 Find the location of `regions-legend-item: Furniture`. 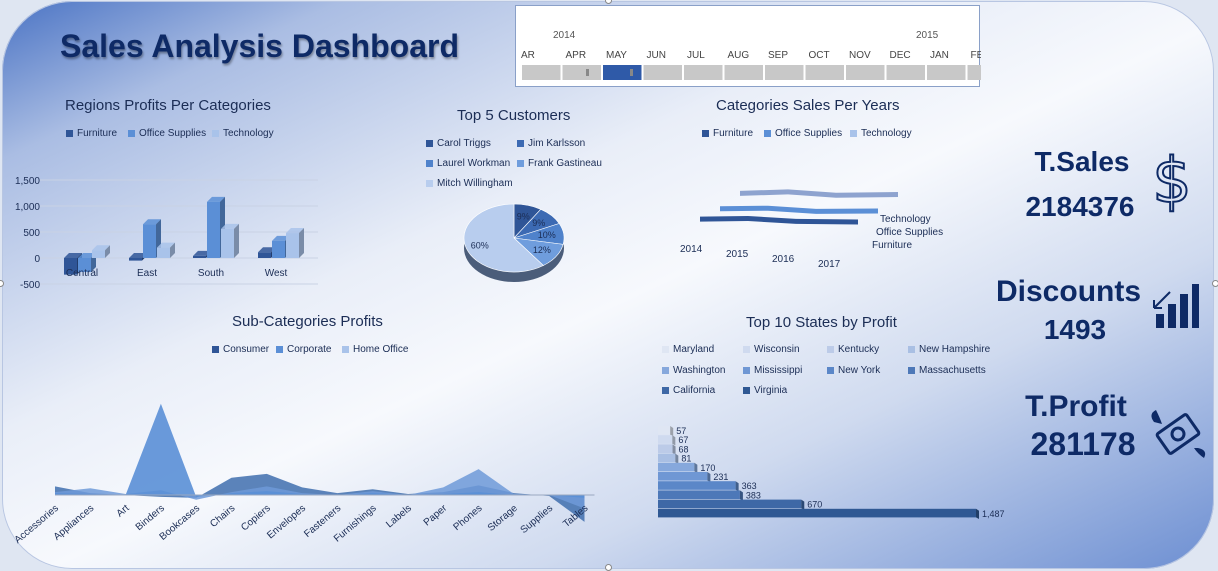

regions-legend-item: Furniture is located at coordinates (91, 133).